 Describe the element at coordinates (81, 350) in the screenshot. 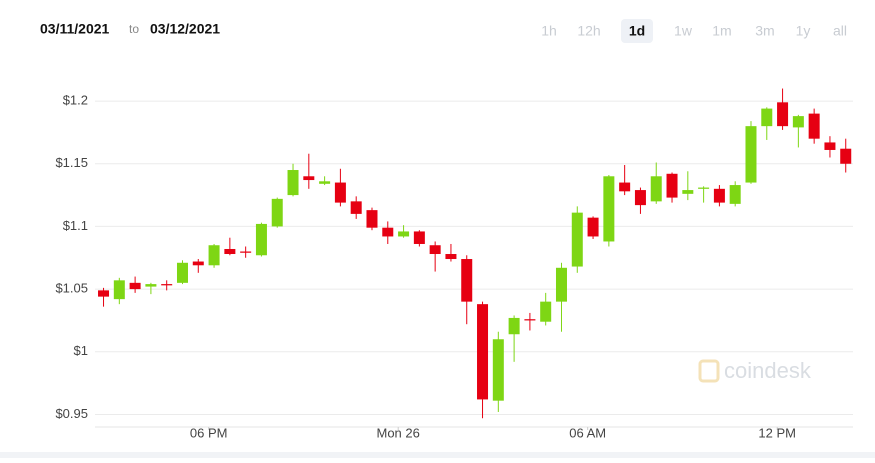

I see `y-tick-label: $1` at that location.